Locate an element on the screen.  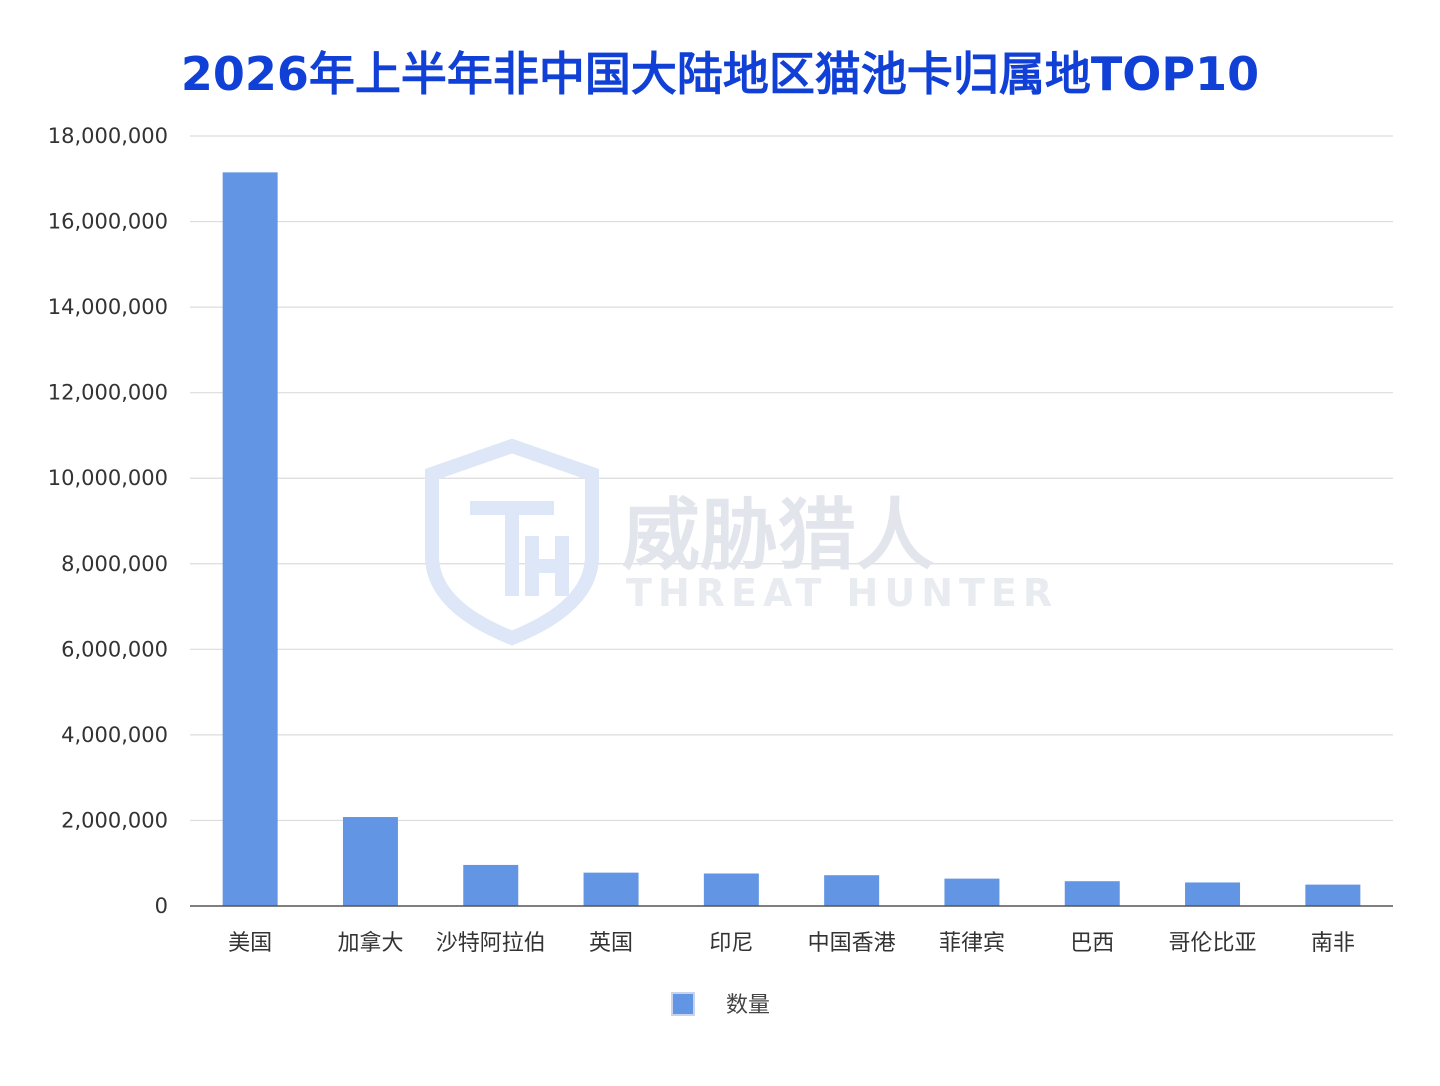
x-category-label: 英国 is located at coordinates (611, 943).